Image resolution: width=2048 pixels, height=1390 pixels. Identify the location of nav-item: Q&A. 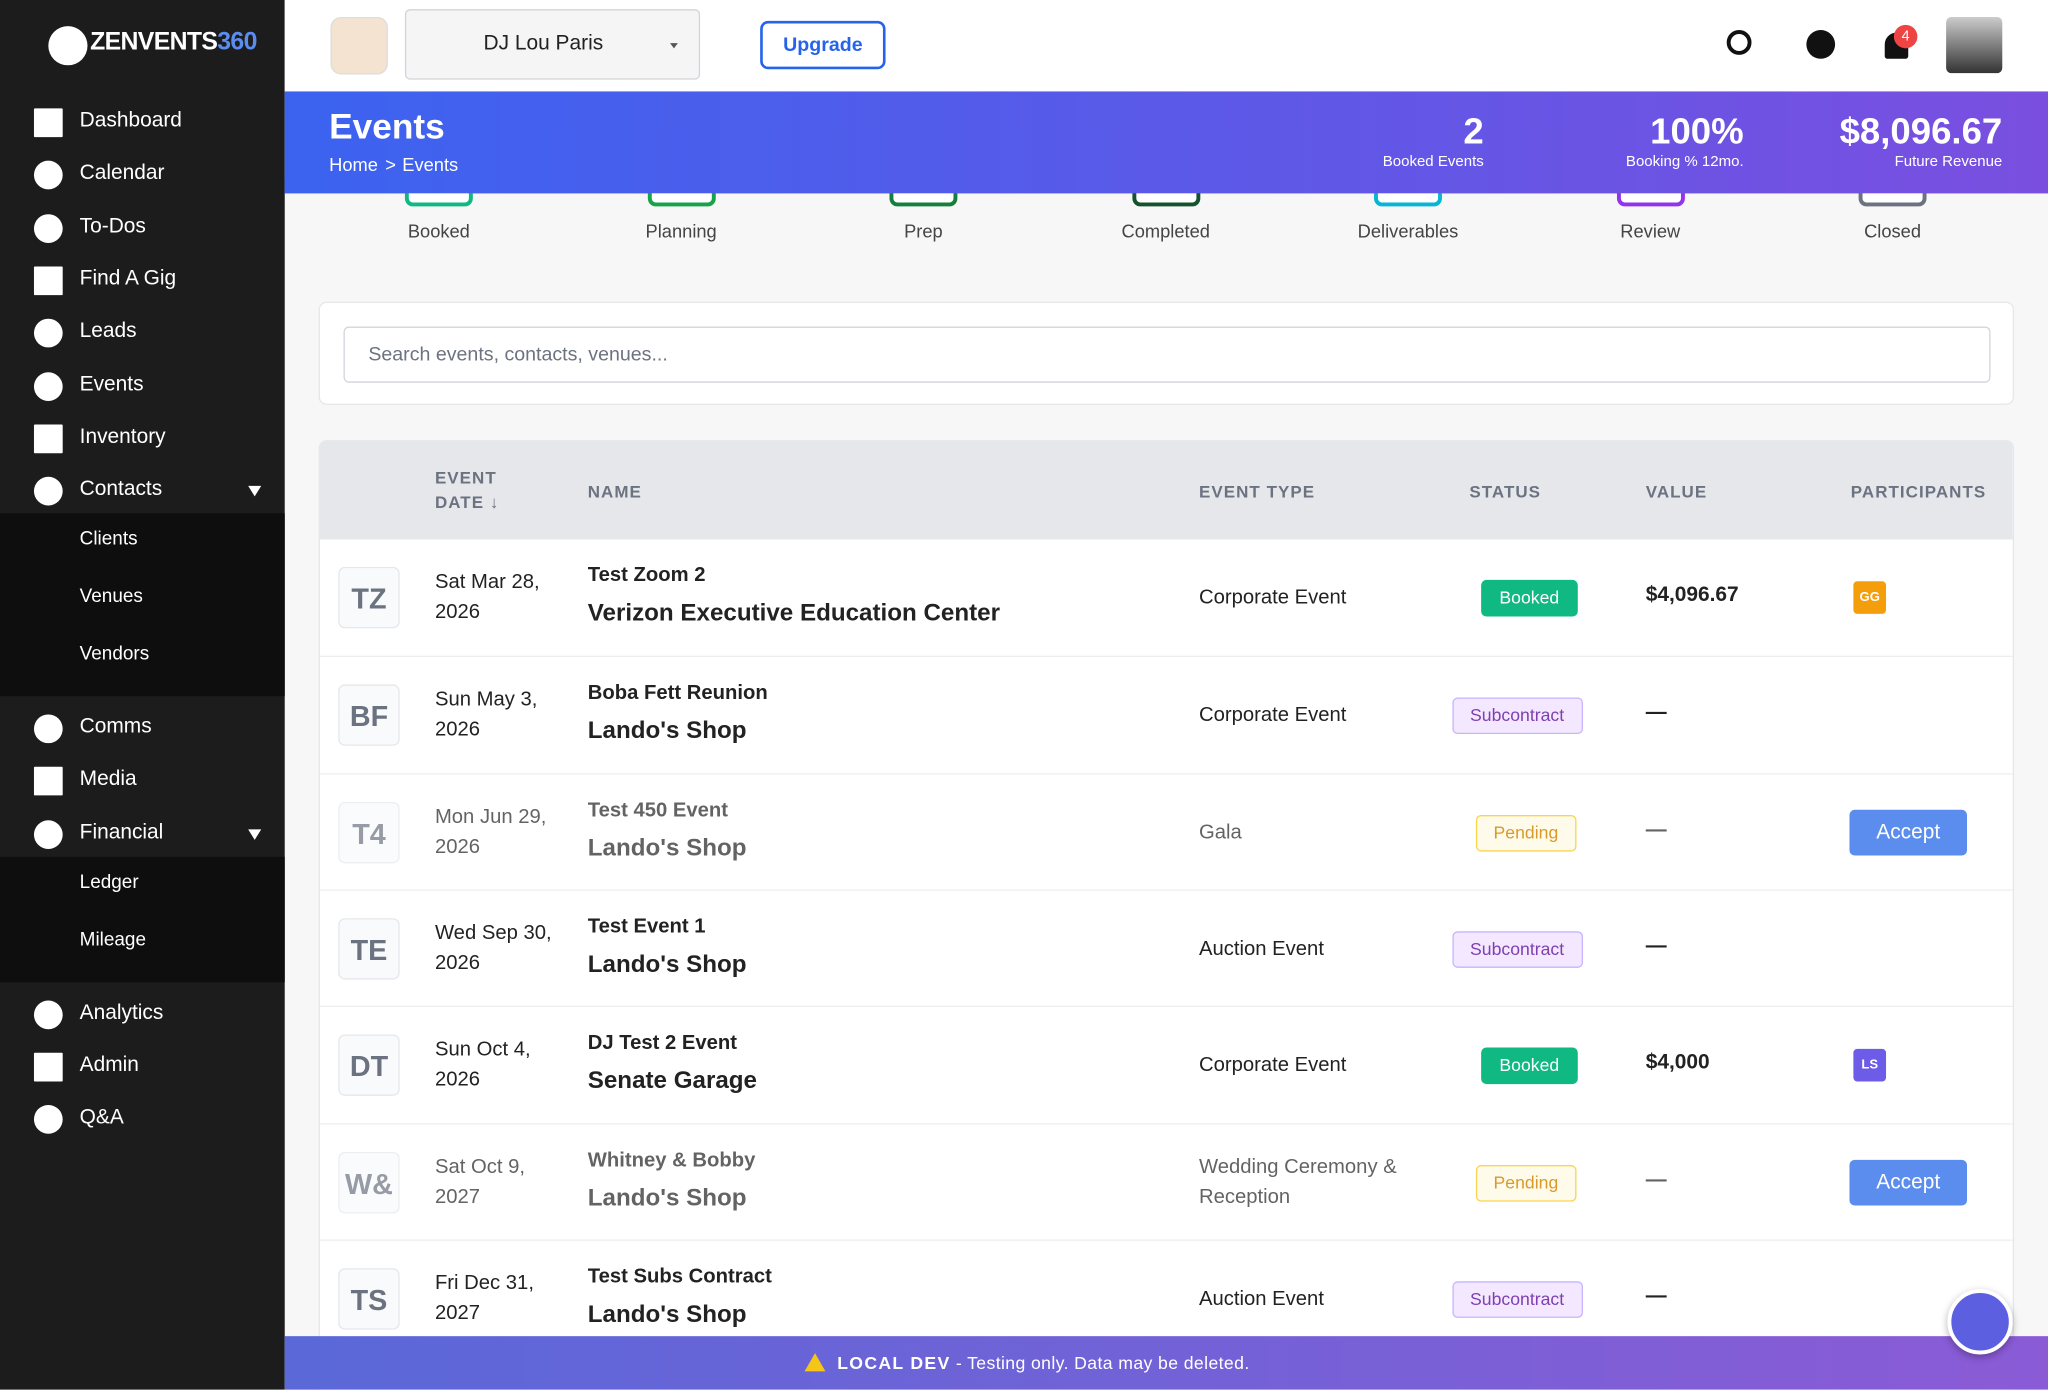
(101, 1117).